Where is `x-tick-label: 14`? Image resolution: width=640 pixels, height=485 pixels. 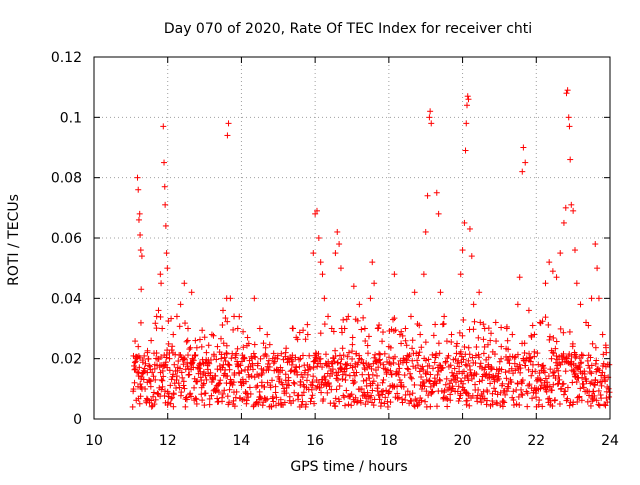 x-tick-label: 14 is located at coordinates (242, 441).